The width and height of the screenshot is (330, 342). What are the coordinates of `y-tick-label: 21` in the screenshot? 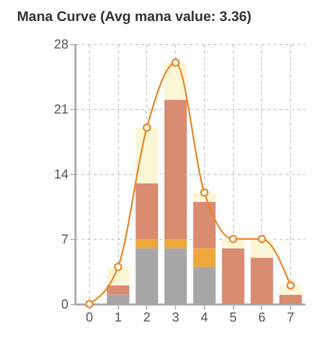 It's located at (61, 109).